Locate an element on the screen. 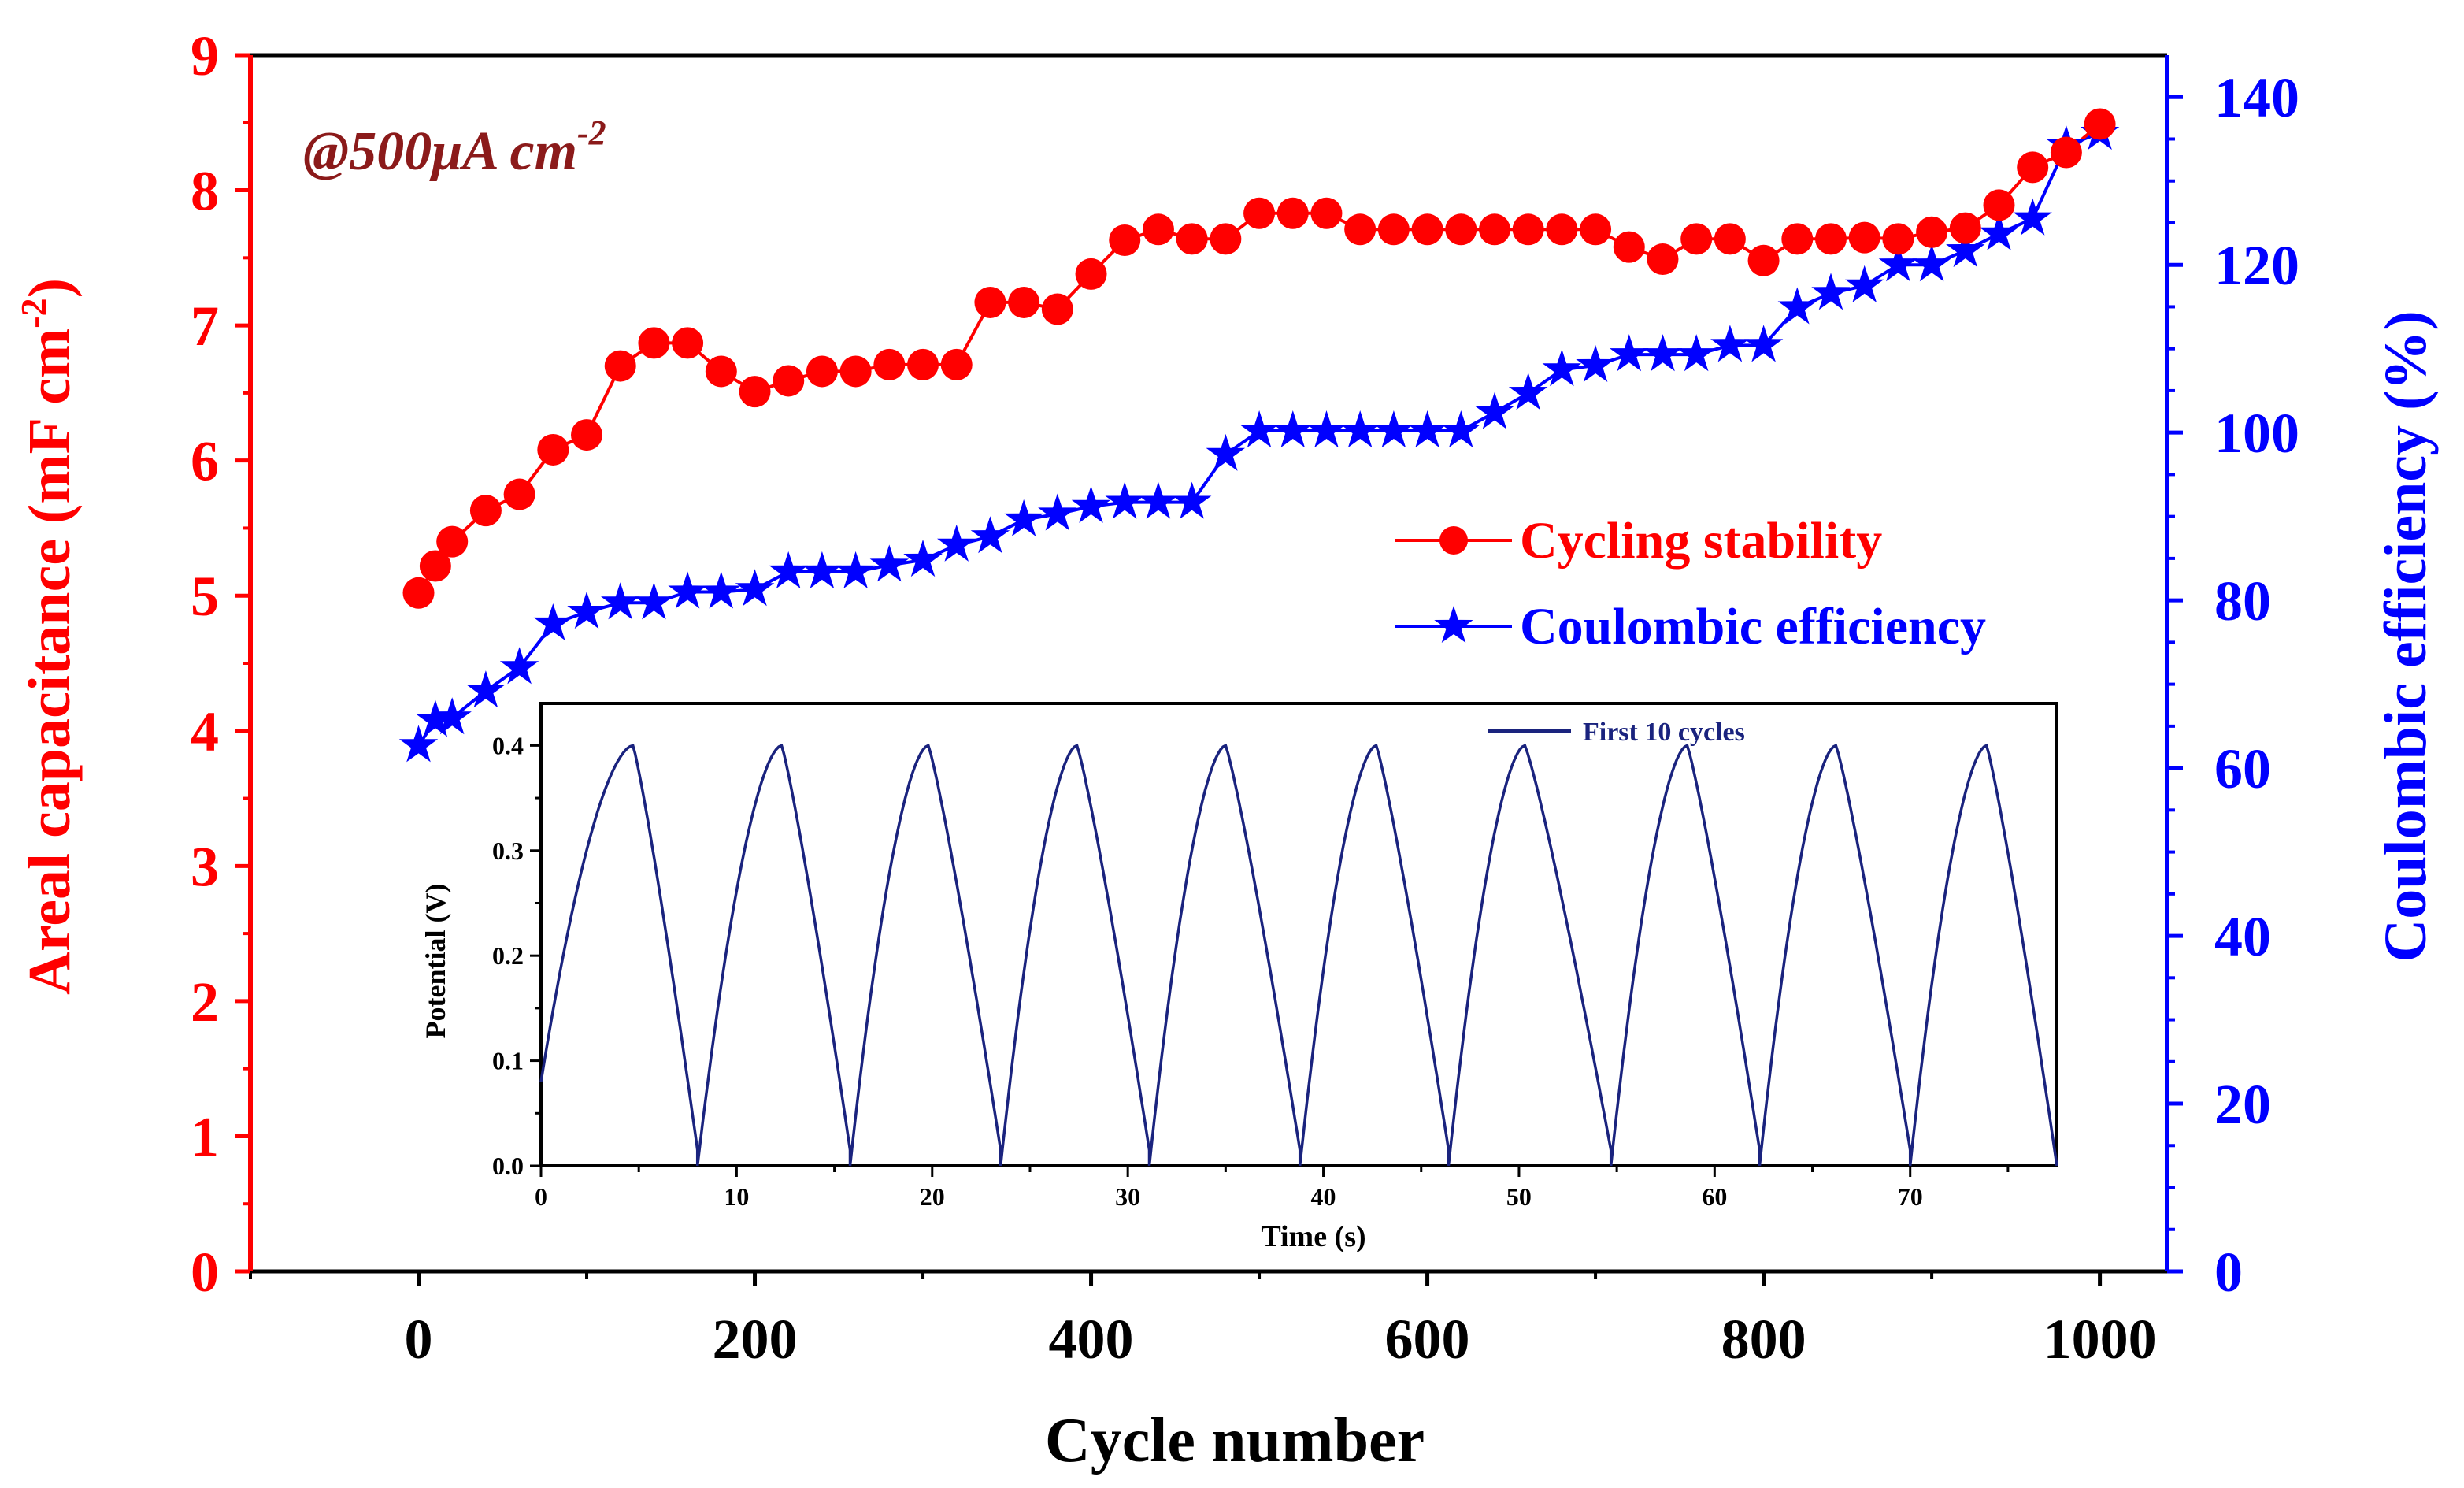 The image size is (2464, 1488). y-left-tick-label: 3 is located at coordinates (205, 866).